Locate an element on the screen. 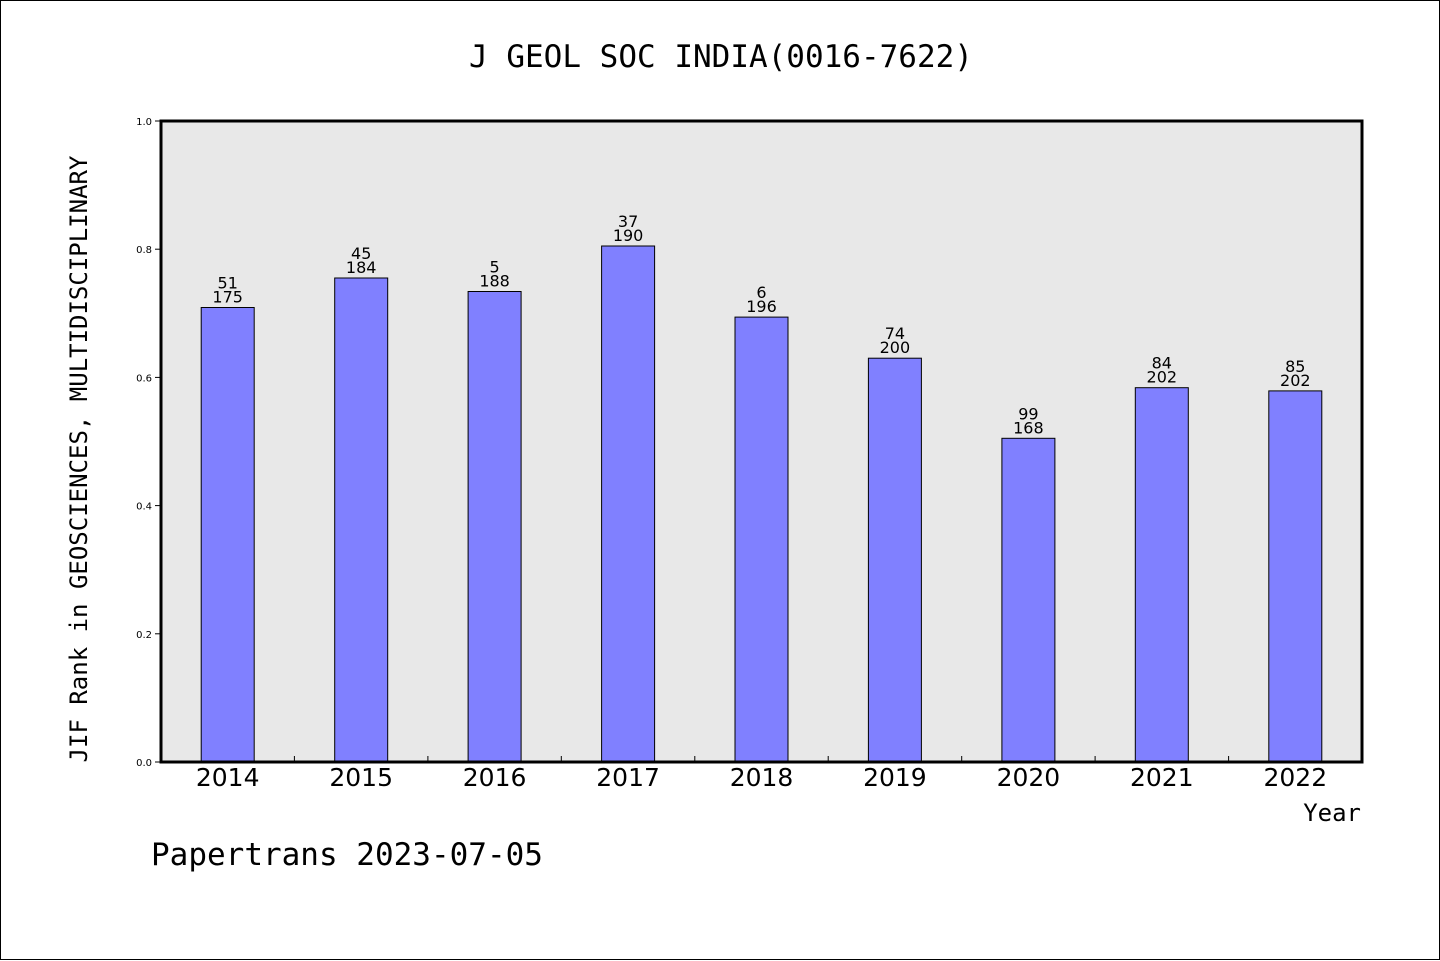 Image resolution: width=1440 pixels, height=961 pixels. y-tick-label-0.6: 0.6 is located at coordinates (144, 378).